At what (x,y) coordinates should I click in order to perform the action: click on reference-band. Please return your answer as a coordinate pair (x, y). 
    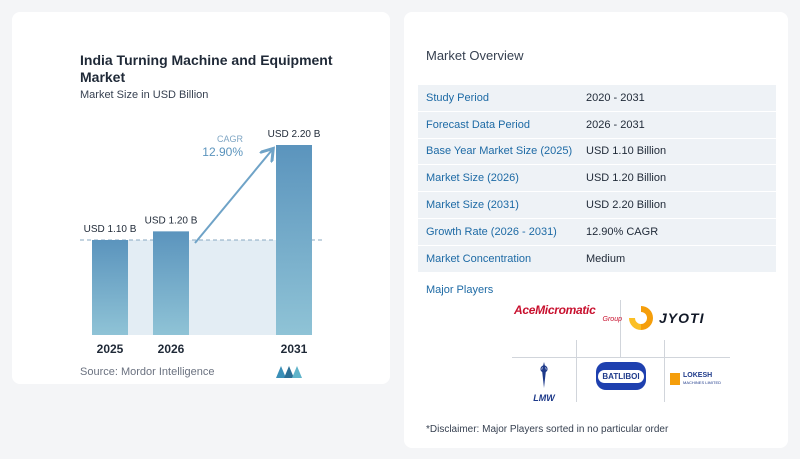
    Looking at the image, I should click on (202, 287).